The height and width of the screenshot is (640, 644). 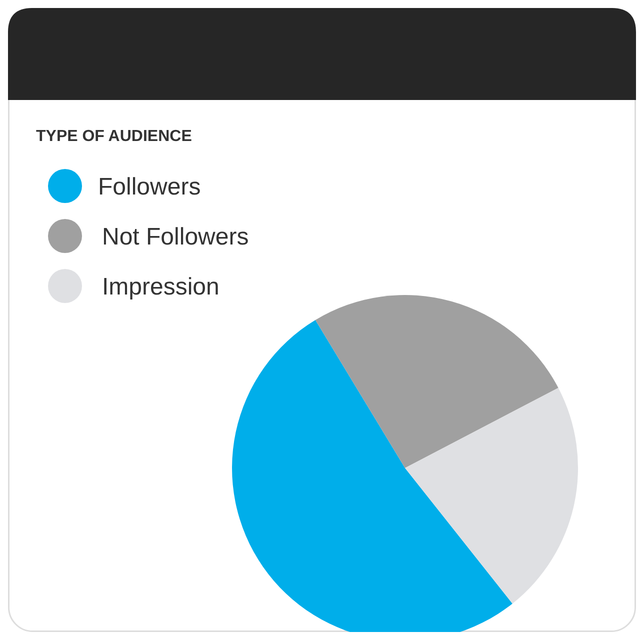 What do you see at coordinates (175, 236) in the screenshot?
I see `legend-label: Not Followers` at bounding box center [175, 236].